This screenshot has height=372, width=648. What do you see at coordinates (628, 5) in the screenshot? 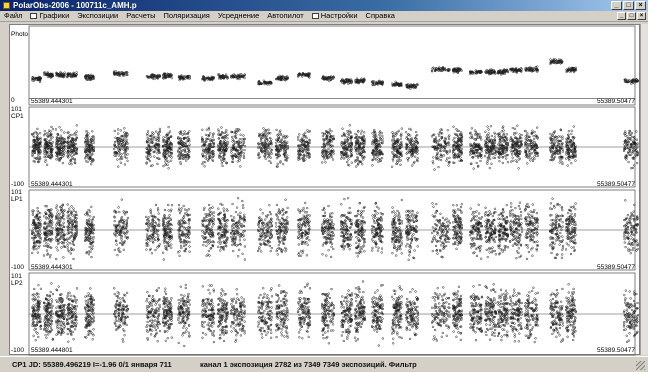
I see `maximize-button: □` at bounding box center [628, 5].